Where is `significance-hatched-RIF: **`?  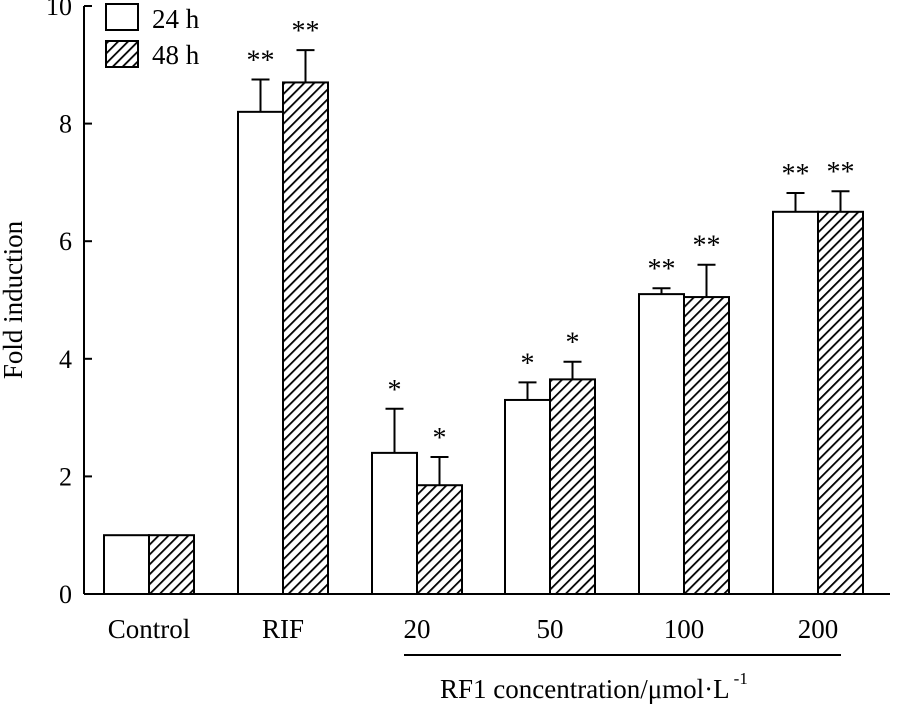 significance-hatched-RIF: ** is located at coordinates (306, 31).